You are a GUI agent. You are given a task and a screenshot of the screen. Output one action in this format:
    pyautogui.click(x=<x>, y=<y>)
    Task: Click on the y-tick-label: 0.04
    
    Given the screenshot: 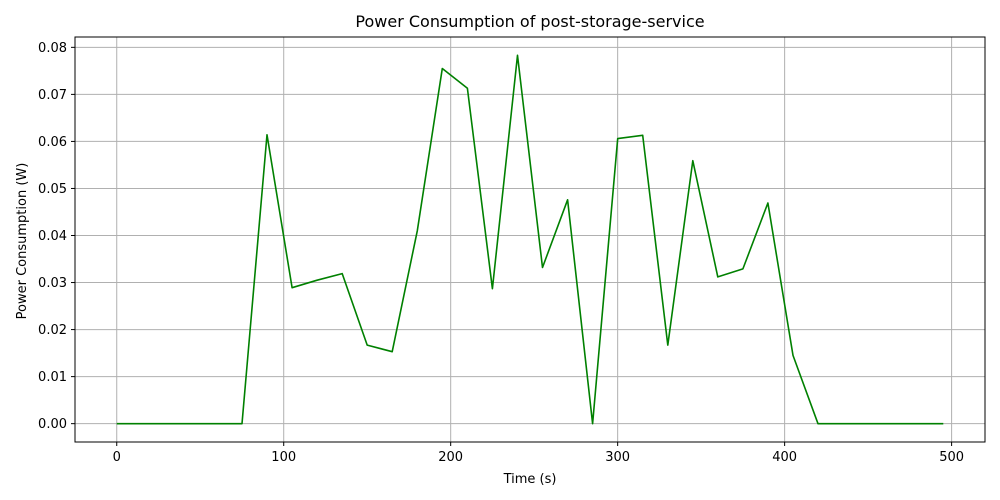 What is the action you would take?
    pyautogui.click(x=52, y=236)
    